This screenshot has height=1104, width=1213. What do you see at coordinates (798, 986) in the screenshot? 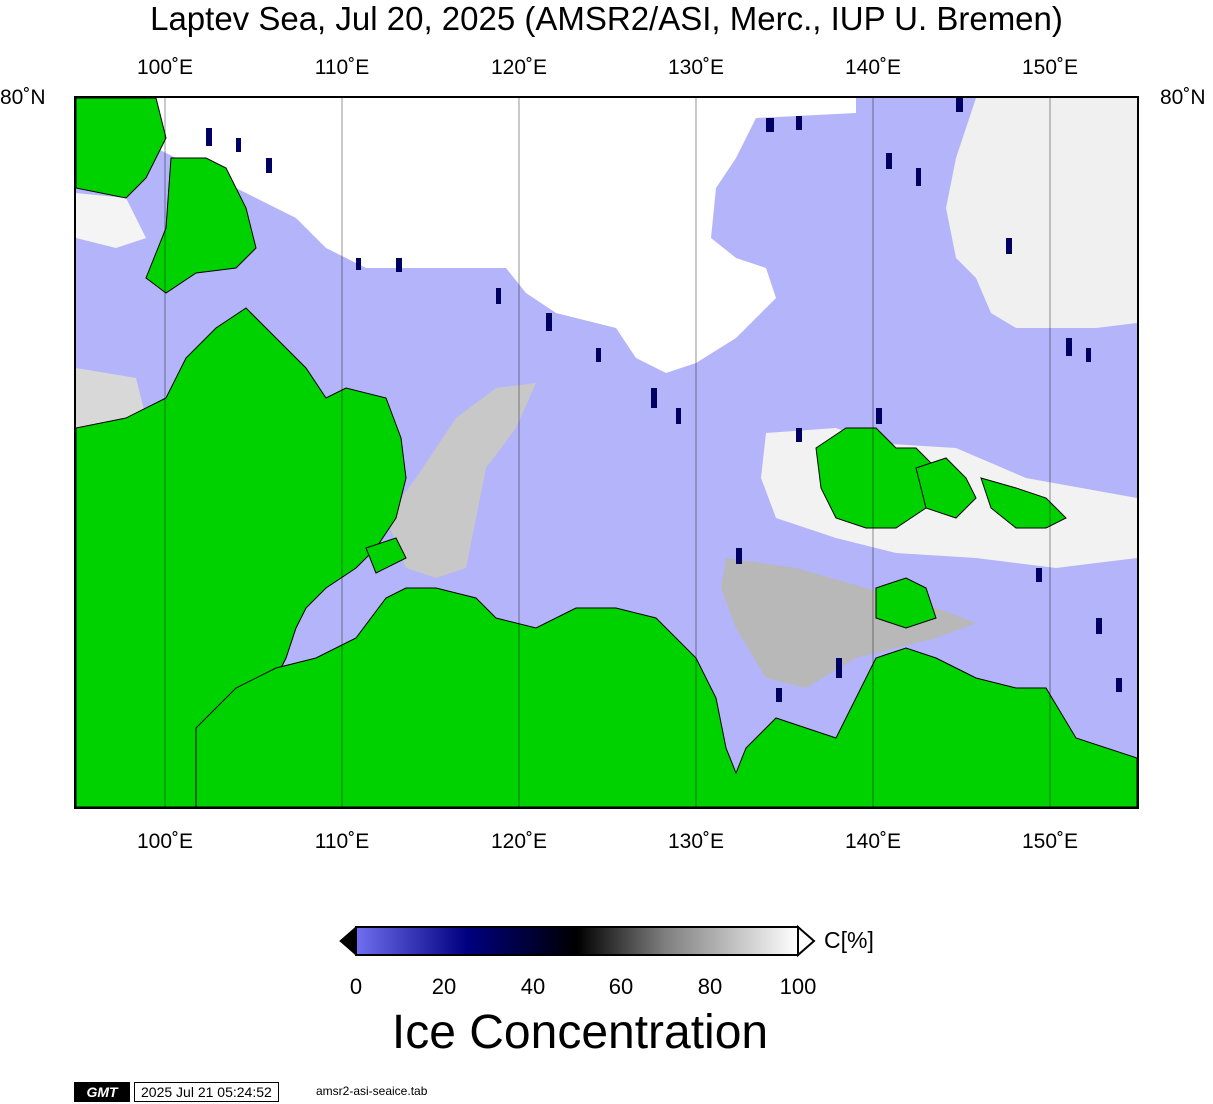
I see `colorbar-tick: 100` at bounding box center [798, 986].